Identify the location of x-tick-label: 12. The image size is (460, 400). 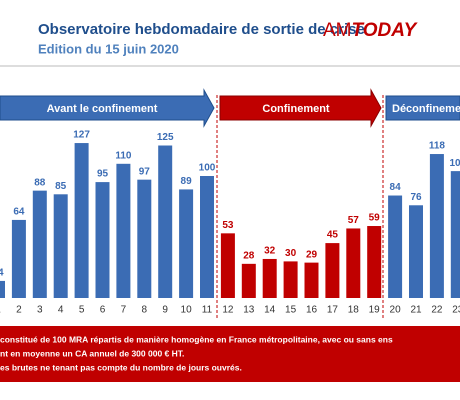
(228, 310).